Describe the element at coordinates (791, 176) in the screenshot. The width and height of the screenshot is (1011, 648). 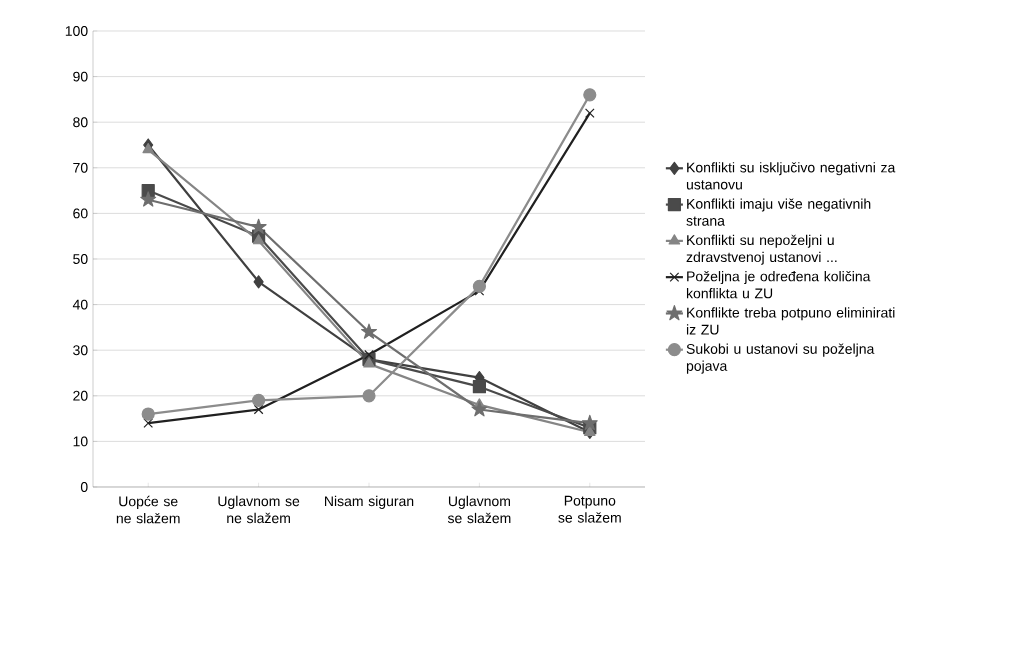
I see `legend-label: Konflikti su isključivo negativni za ustanovu` at that location.